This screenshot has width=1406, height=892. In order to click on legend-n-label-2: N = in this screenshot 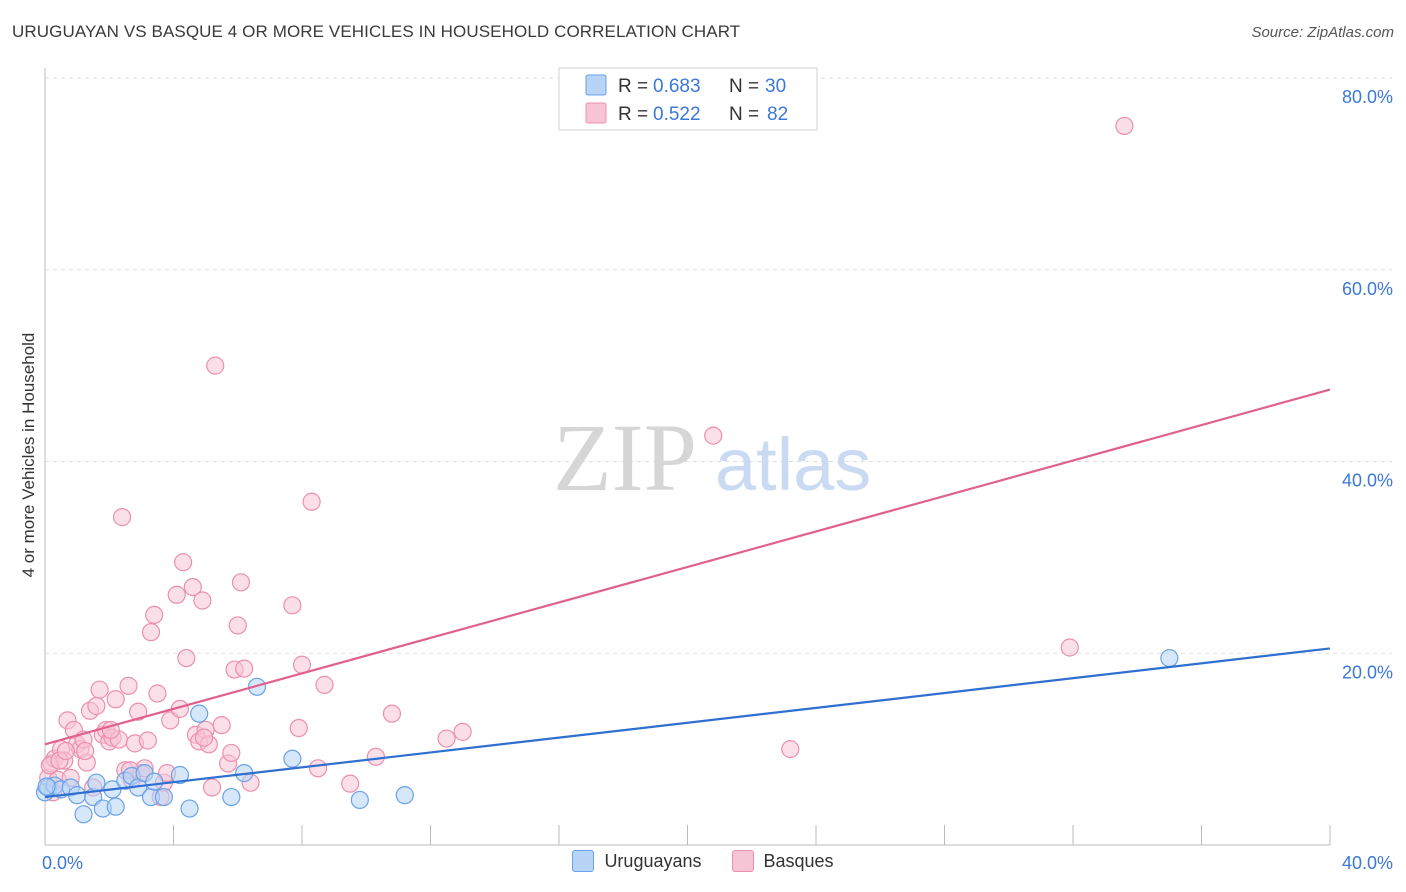, I will do `click(744, 114)`.